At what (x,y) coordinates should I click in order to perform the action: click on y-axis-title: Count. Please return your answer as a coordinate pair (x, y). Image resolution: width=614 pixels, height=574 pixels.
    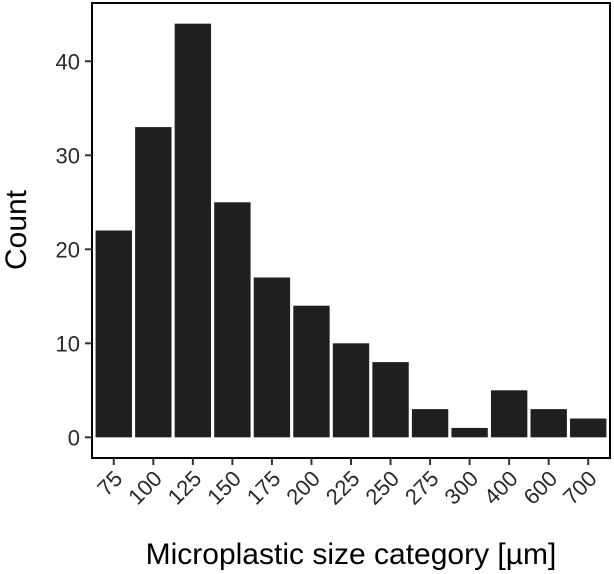
    Looking at the image, I should click on (16, 229).